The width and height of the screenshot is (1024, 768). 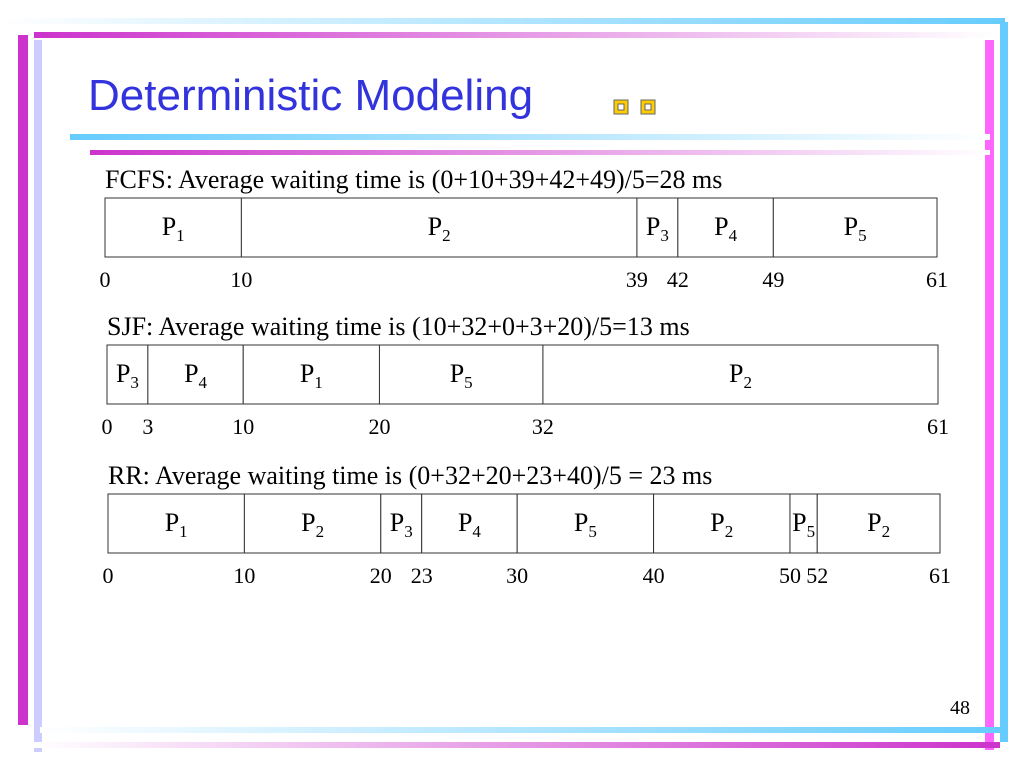 What do you see at coordinates (773, 279) in the screenshot?
I see `time-label: 49` at bounding box center [773, 279].